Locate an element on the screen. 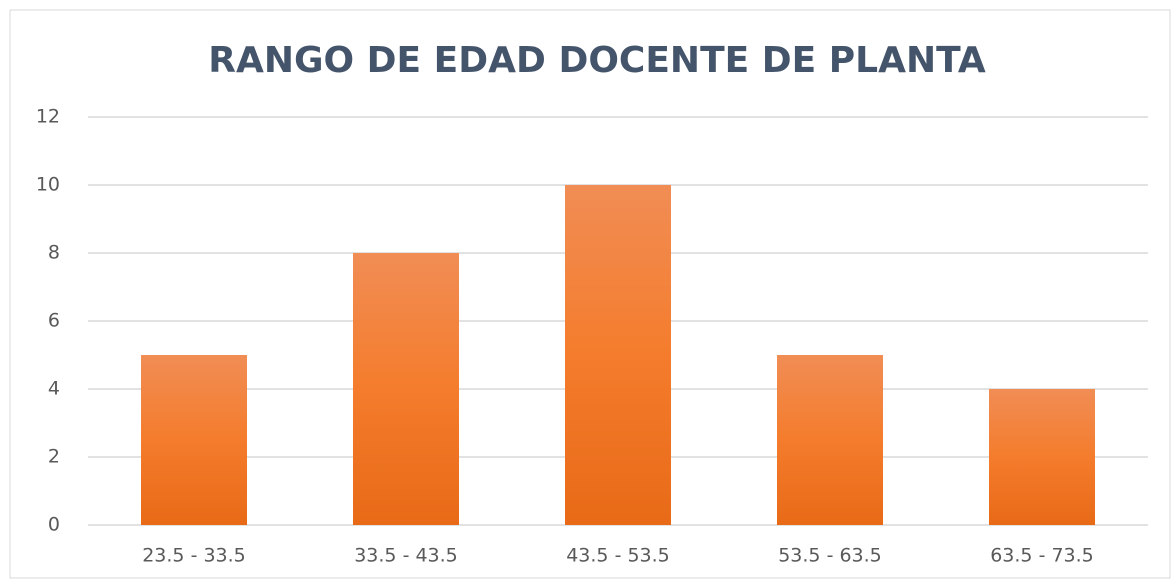 The width and height of the screenshot is (1172, 581). chart-title: RANGO DE EDAD DOCENTE DE PLANTA is located at coordinates (597, 60).